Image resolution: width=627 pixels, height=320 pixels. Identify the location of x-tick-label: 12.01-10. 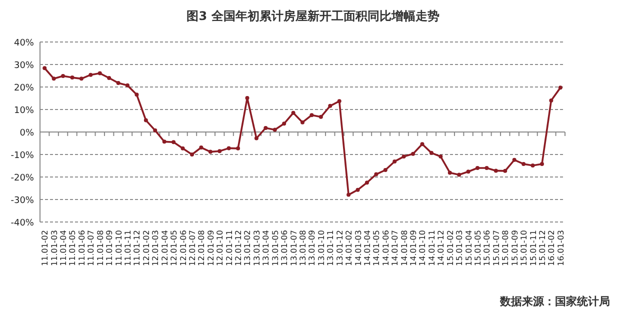
(220, 248).